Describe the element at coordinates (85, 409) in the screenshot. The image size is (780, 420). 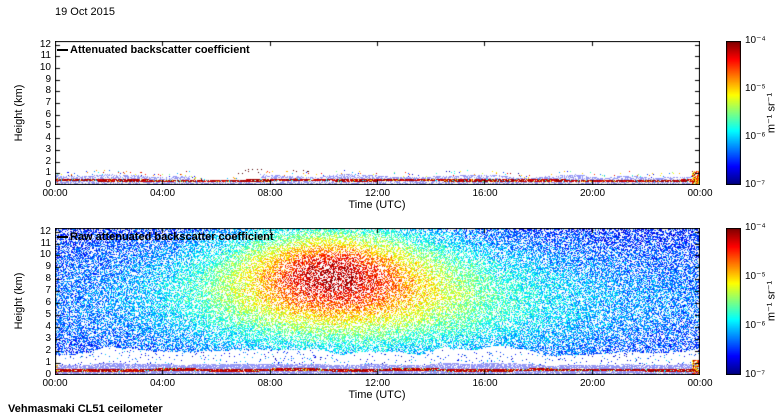
I see `instrument-label: Vehmasmaki CL51 ceilometer` at that location.